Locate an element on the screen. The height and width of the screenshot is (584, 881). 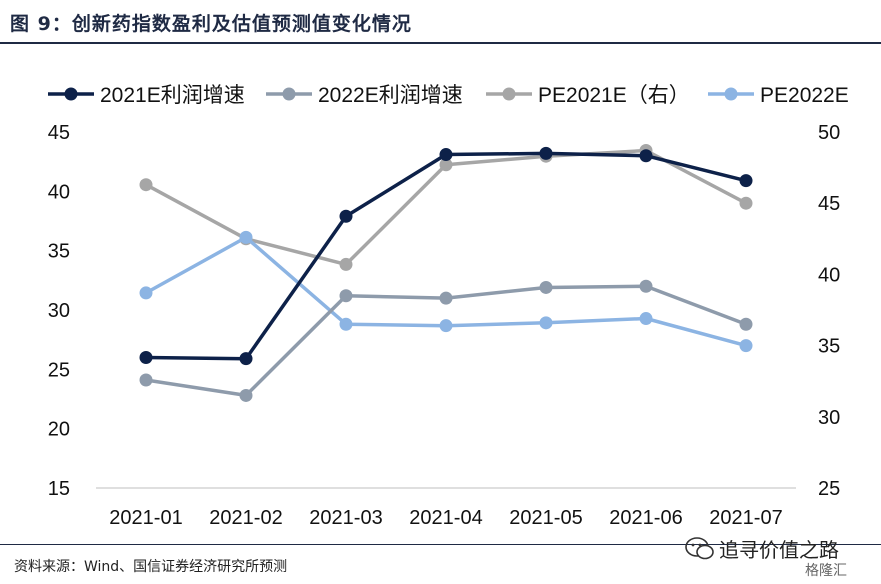
x-tick-label: 2021-03 is located at coordinates (345, 518).